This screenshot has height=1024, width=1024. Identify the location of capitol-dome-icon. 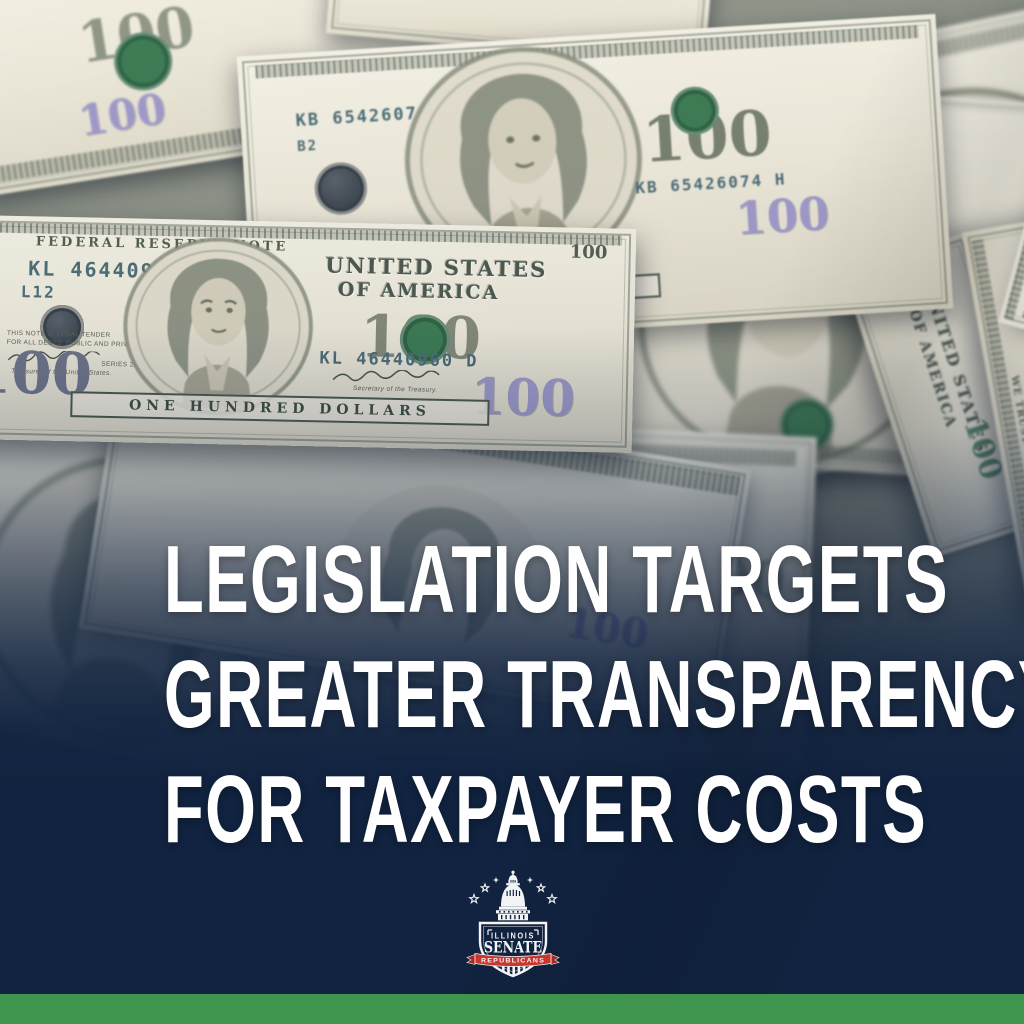
(513, 895).